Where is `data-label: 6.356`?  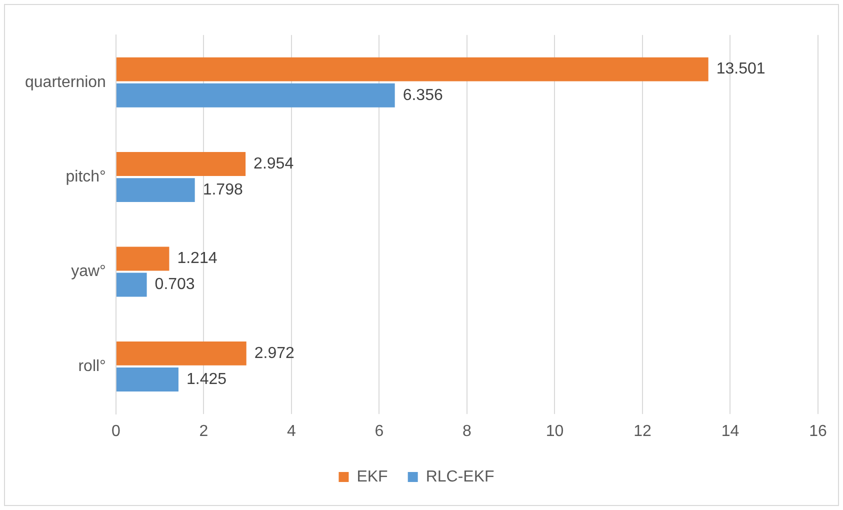 data-label: 6.356 is located at coordinates (422, 95).